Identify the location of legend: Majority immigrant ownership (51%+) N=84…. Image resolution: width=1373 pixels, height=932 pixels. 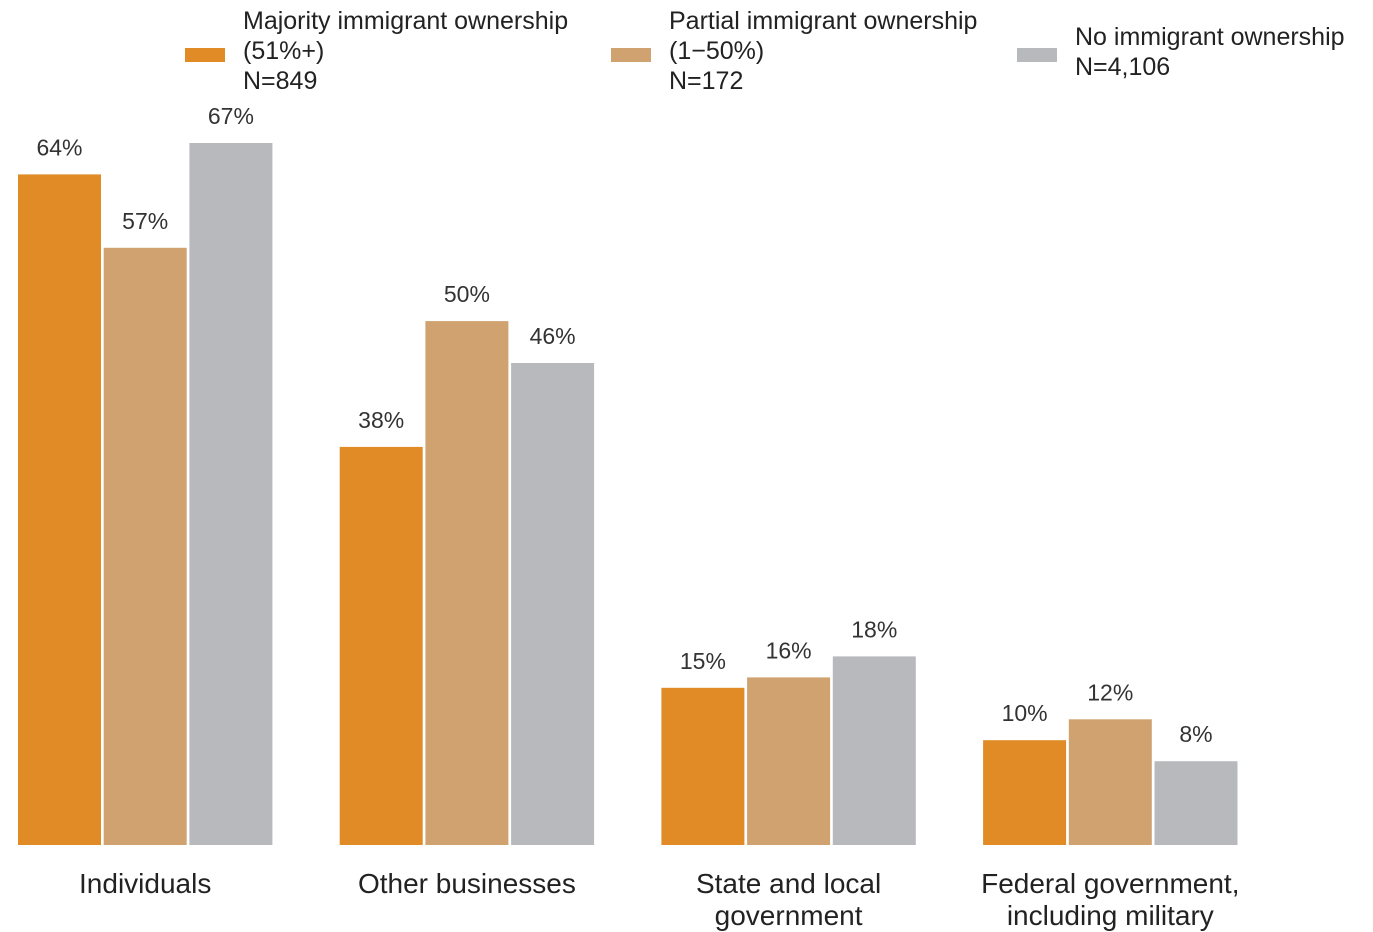
(686, 53).